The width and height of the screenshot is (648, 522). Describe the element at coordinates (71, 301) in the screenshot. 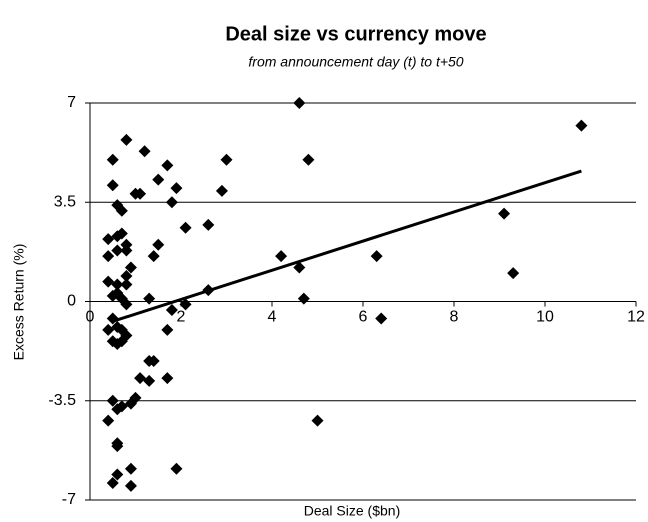

I see `y-tick-label: 0` at that location.